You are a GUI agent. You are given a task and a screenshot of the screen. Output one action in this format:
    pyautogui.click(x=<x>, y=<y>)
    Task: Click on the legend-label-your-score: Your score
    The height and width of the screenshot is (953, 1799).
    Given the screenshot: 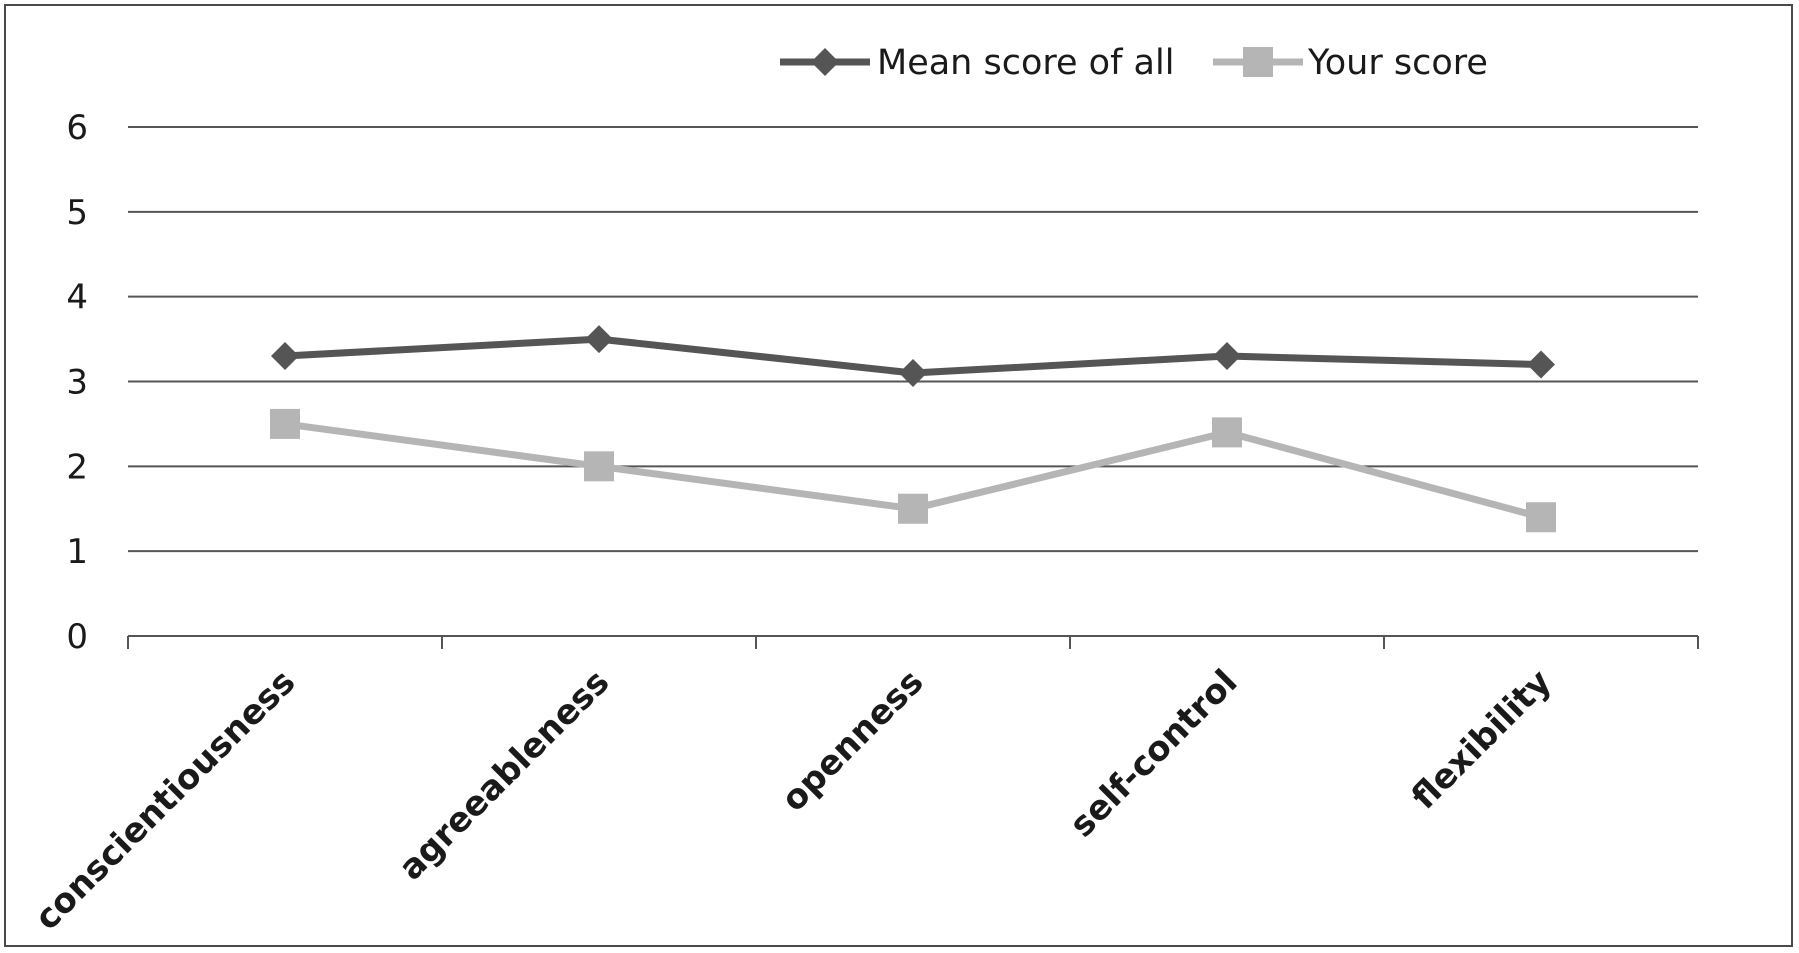 What is the action you would take?
    pyautogui.click(x=1397, y=63)
    